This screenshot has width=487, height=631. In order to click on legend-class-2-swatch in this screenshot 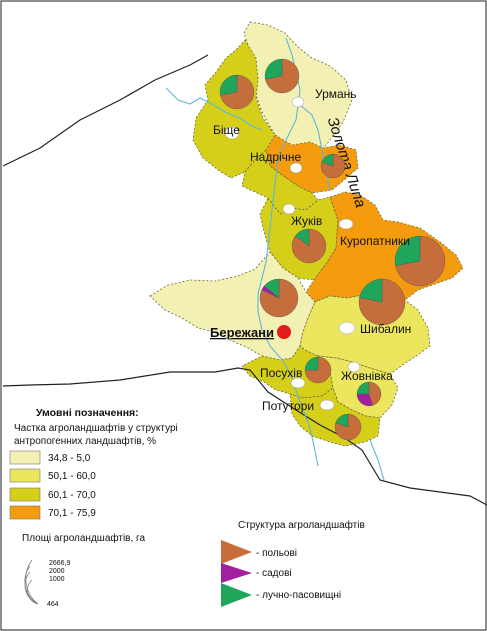, I will do `click(25, 475)`.